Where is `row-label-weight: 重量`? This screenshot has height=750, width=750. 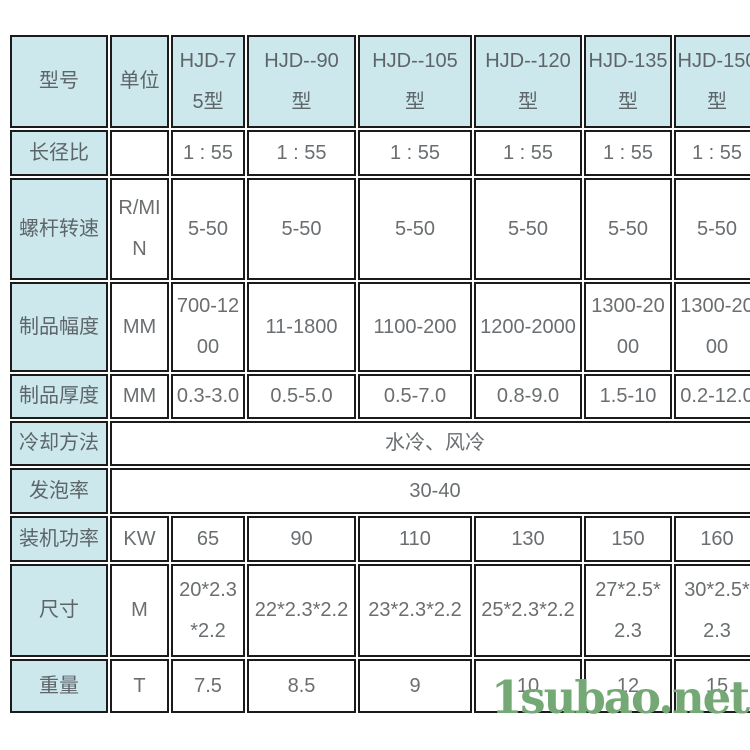
row-label-weight: 重量 is located at coordinates (59, 686).